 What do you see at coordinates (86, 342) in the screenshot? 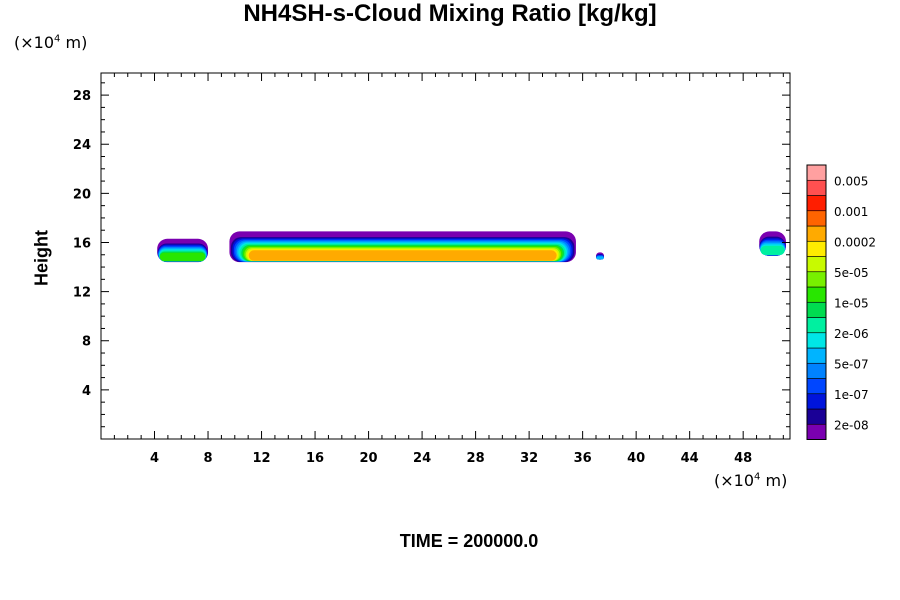
I see `y-tick-label: 8` at bounding box center [86, 342].